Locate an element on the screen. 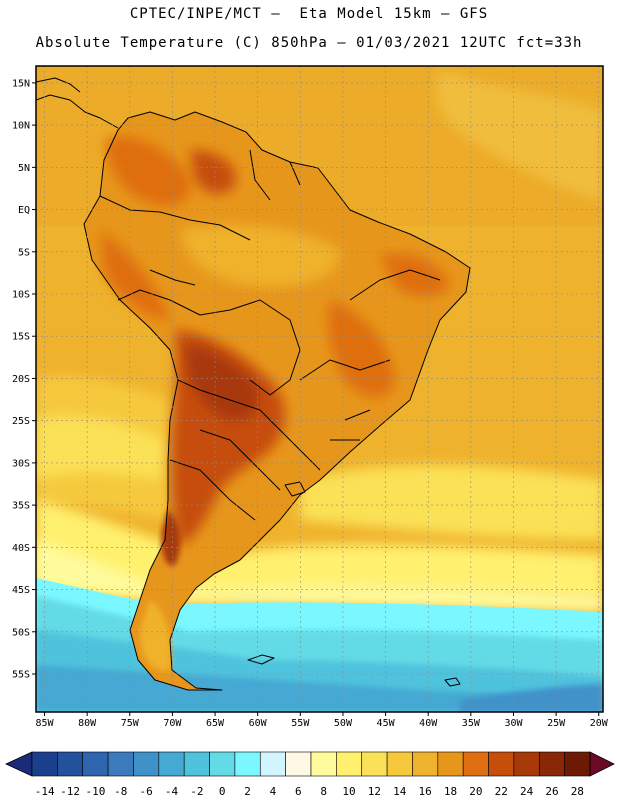 Image resolution: width=618 pixels, height=800 pixels. lat-label: 40S is located at coordinates (21, 548).